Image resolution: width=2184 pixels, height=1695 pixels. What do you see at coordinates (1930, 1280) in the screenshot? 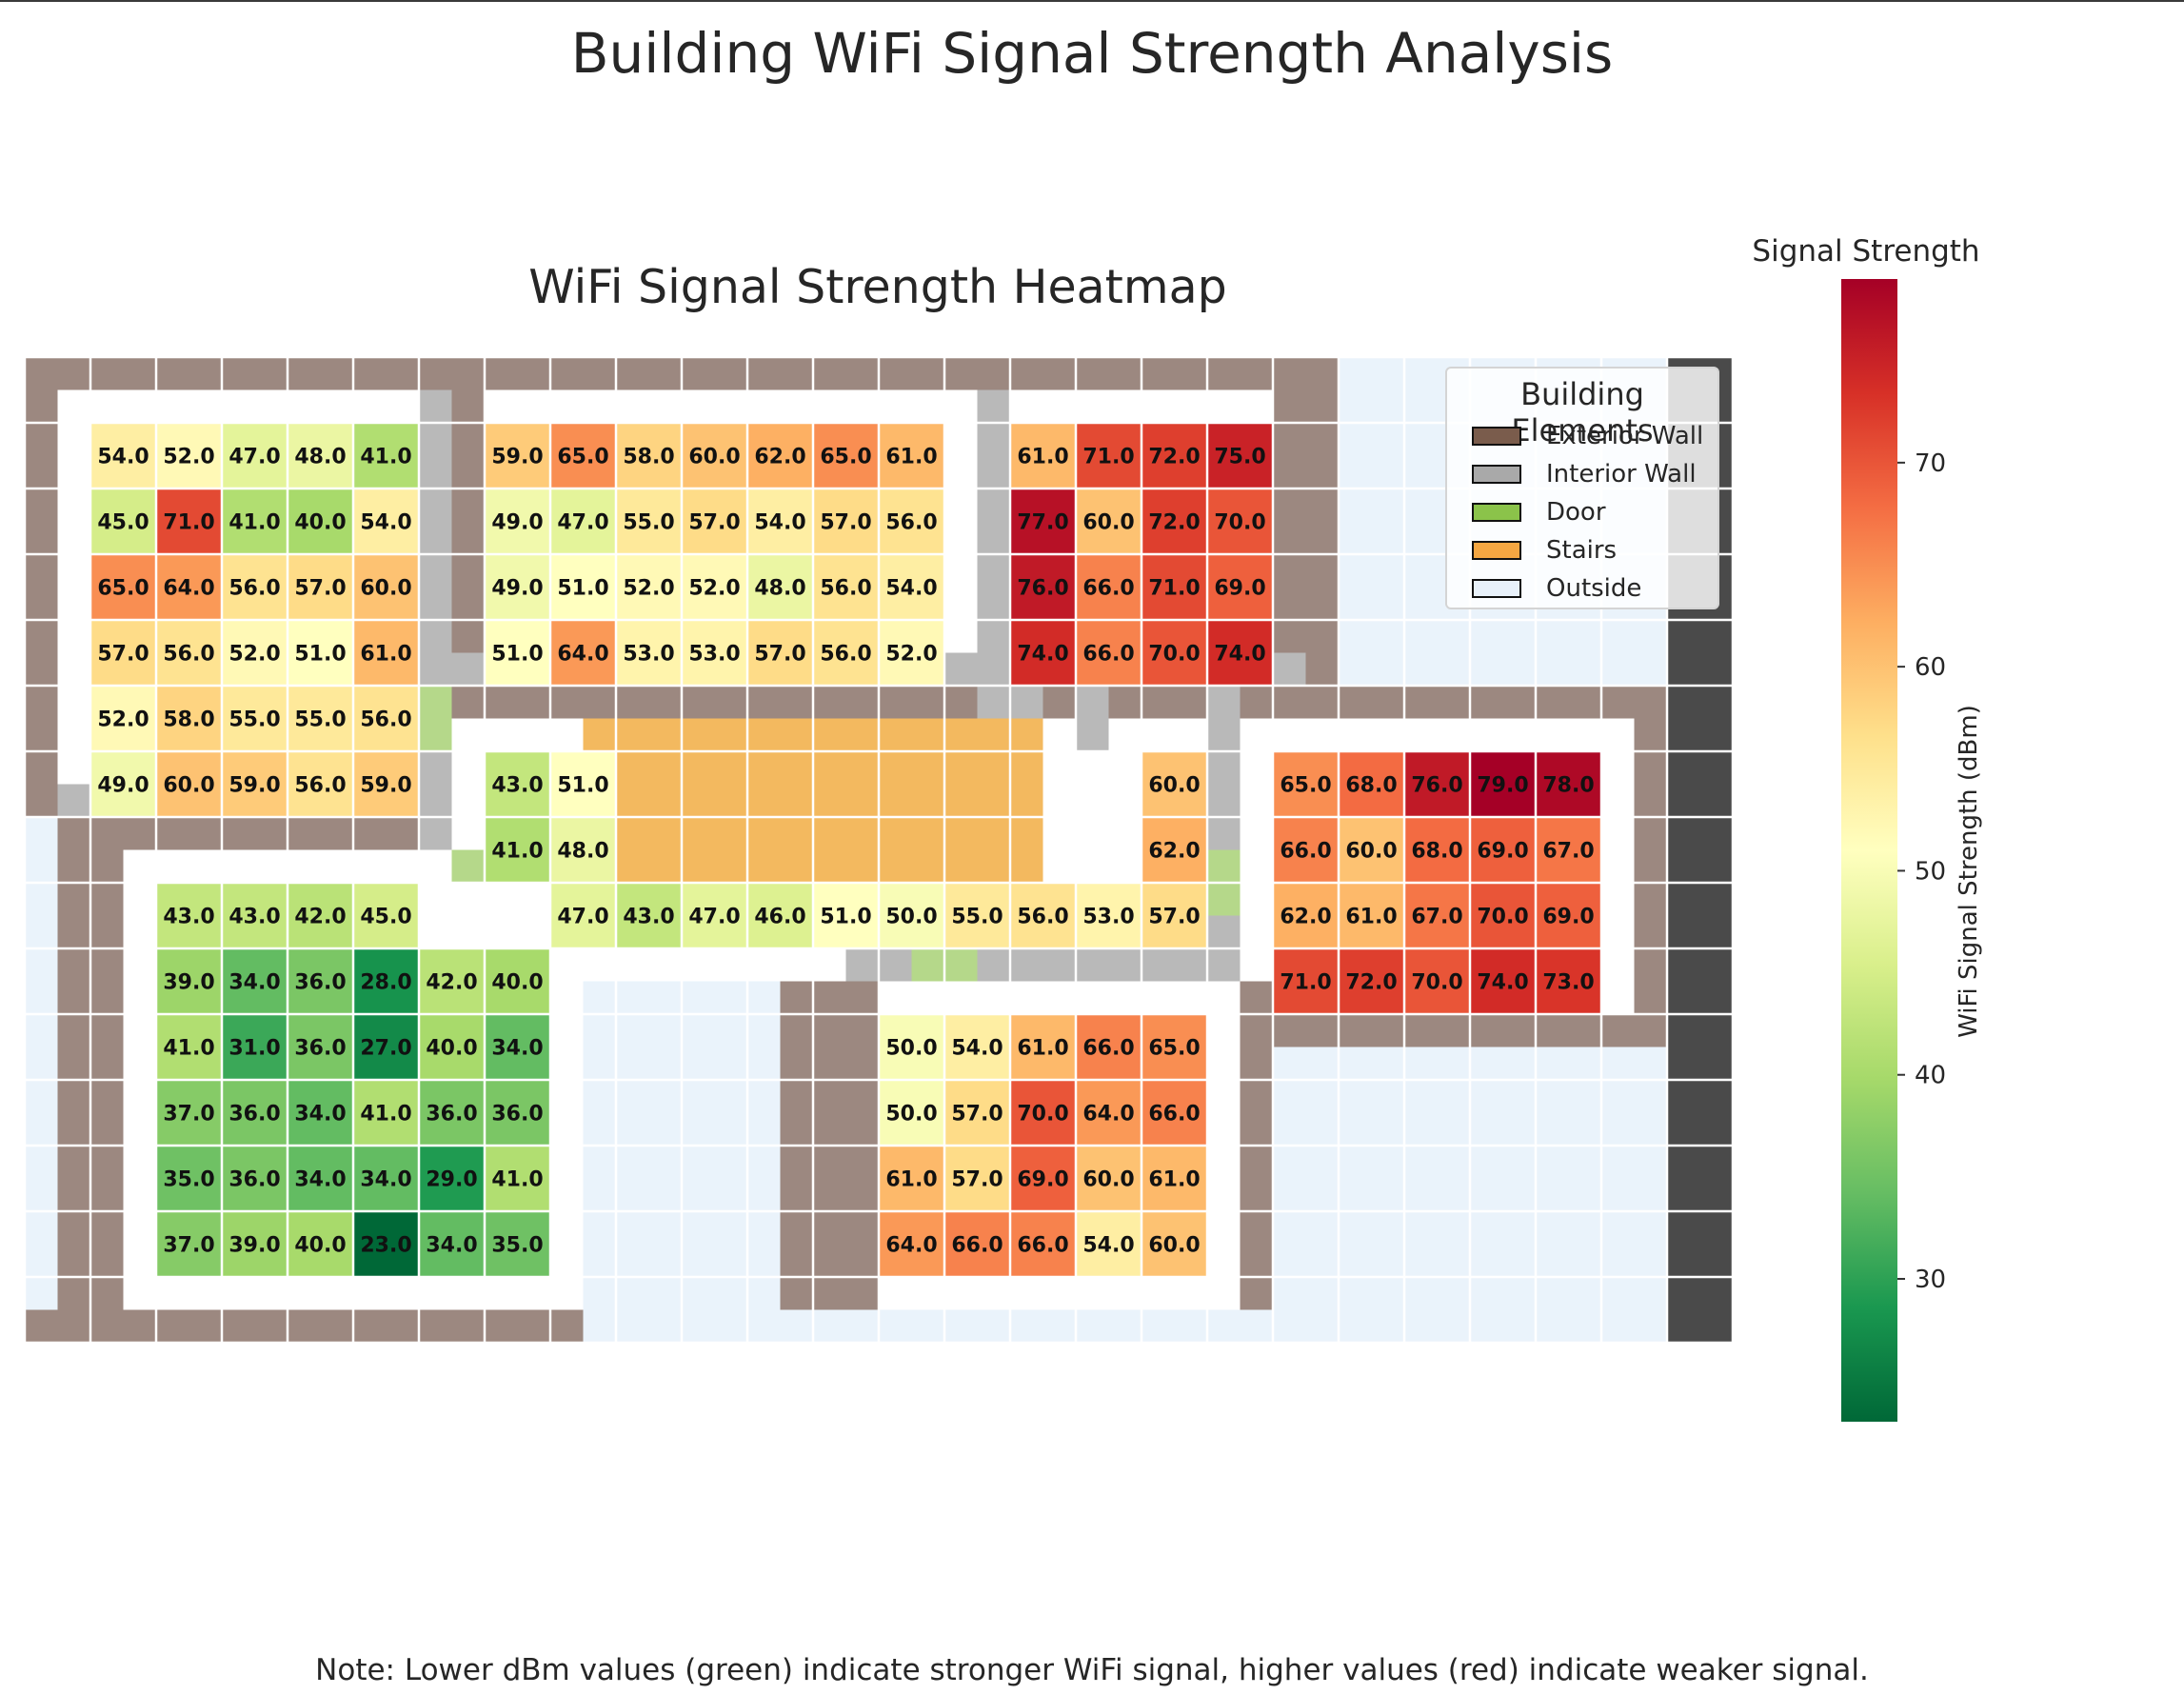
I see `colorbar-tick-label: 30` at bounding box center [1930, 1280].